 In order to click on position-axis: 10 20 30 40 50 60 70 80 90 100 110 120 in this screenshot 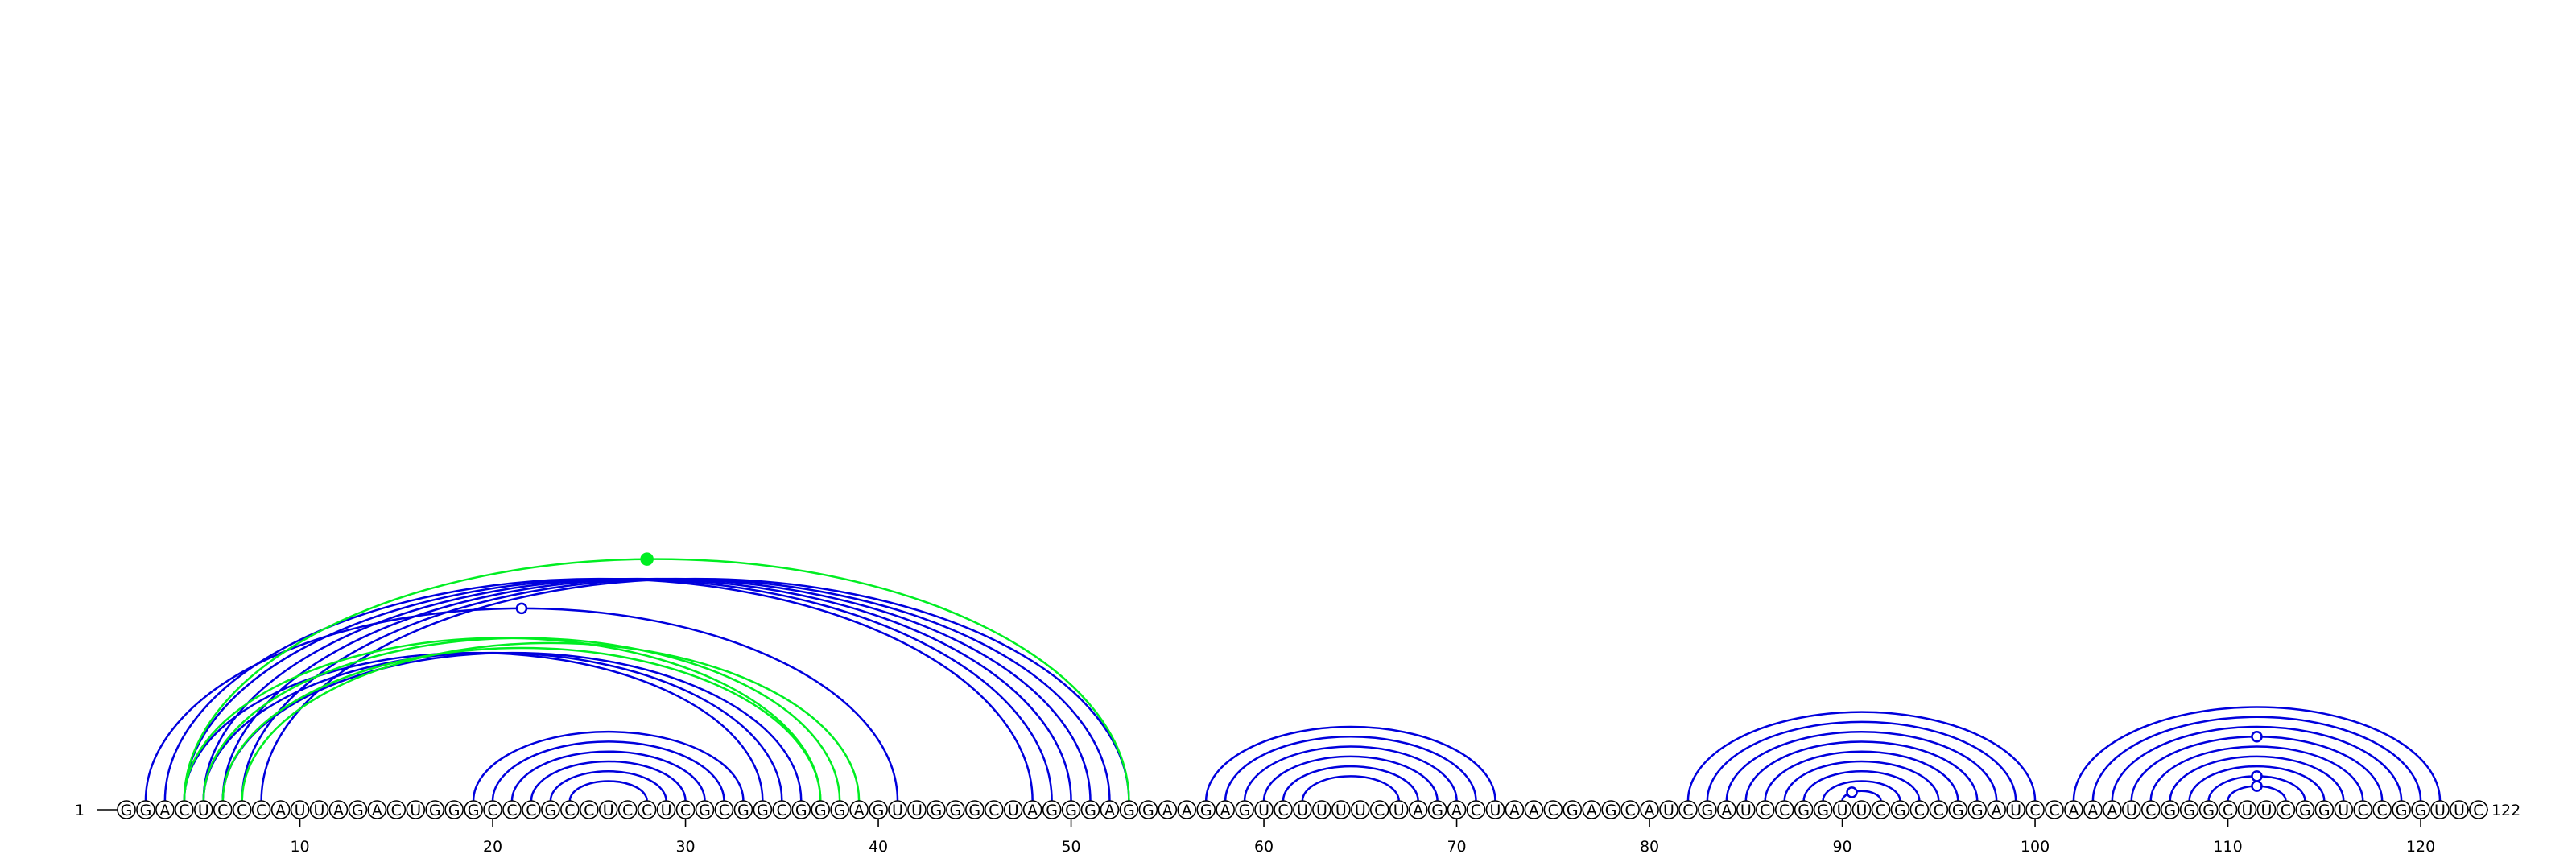, I will do `click(1362, 837)`.